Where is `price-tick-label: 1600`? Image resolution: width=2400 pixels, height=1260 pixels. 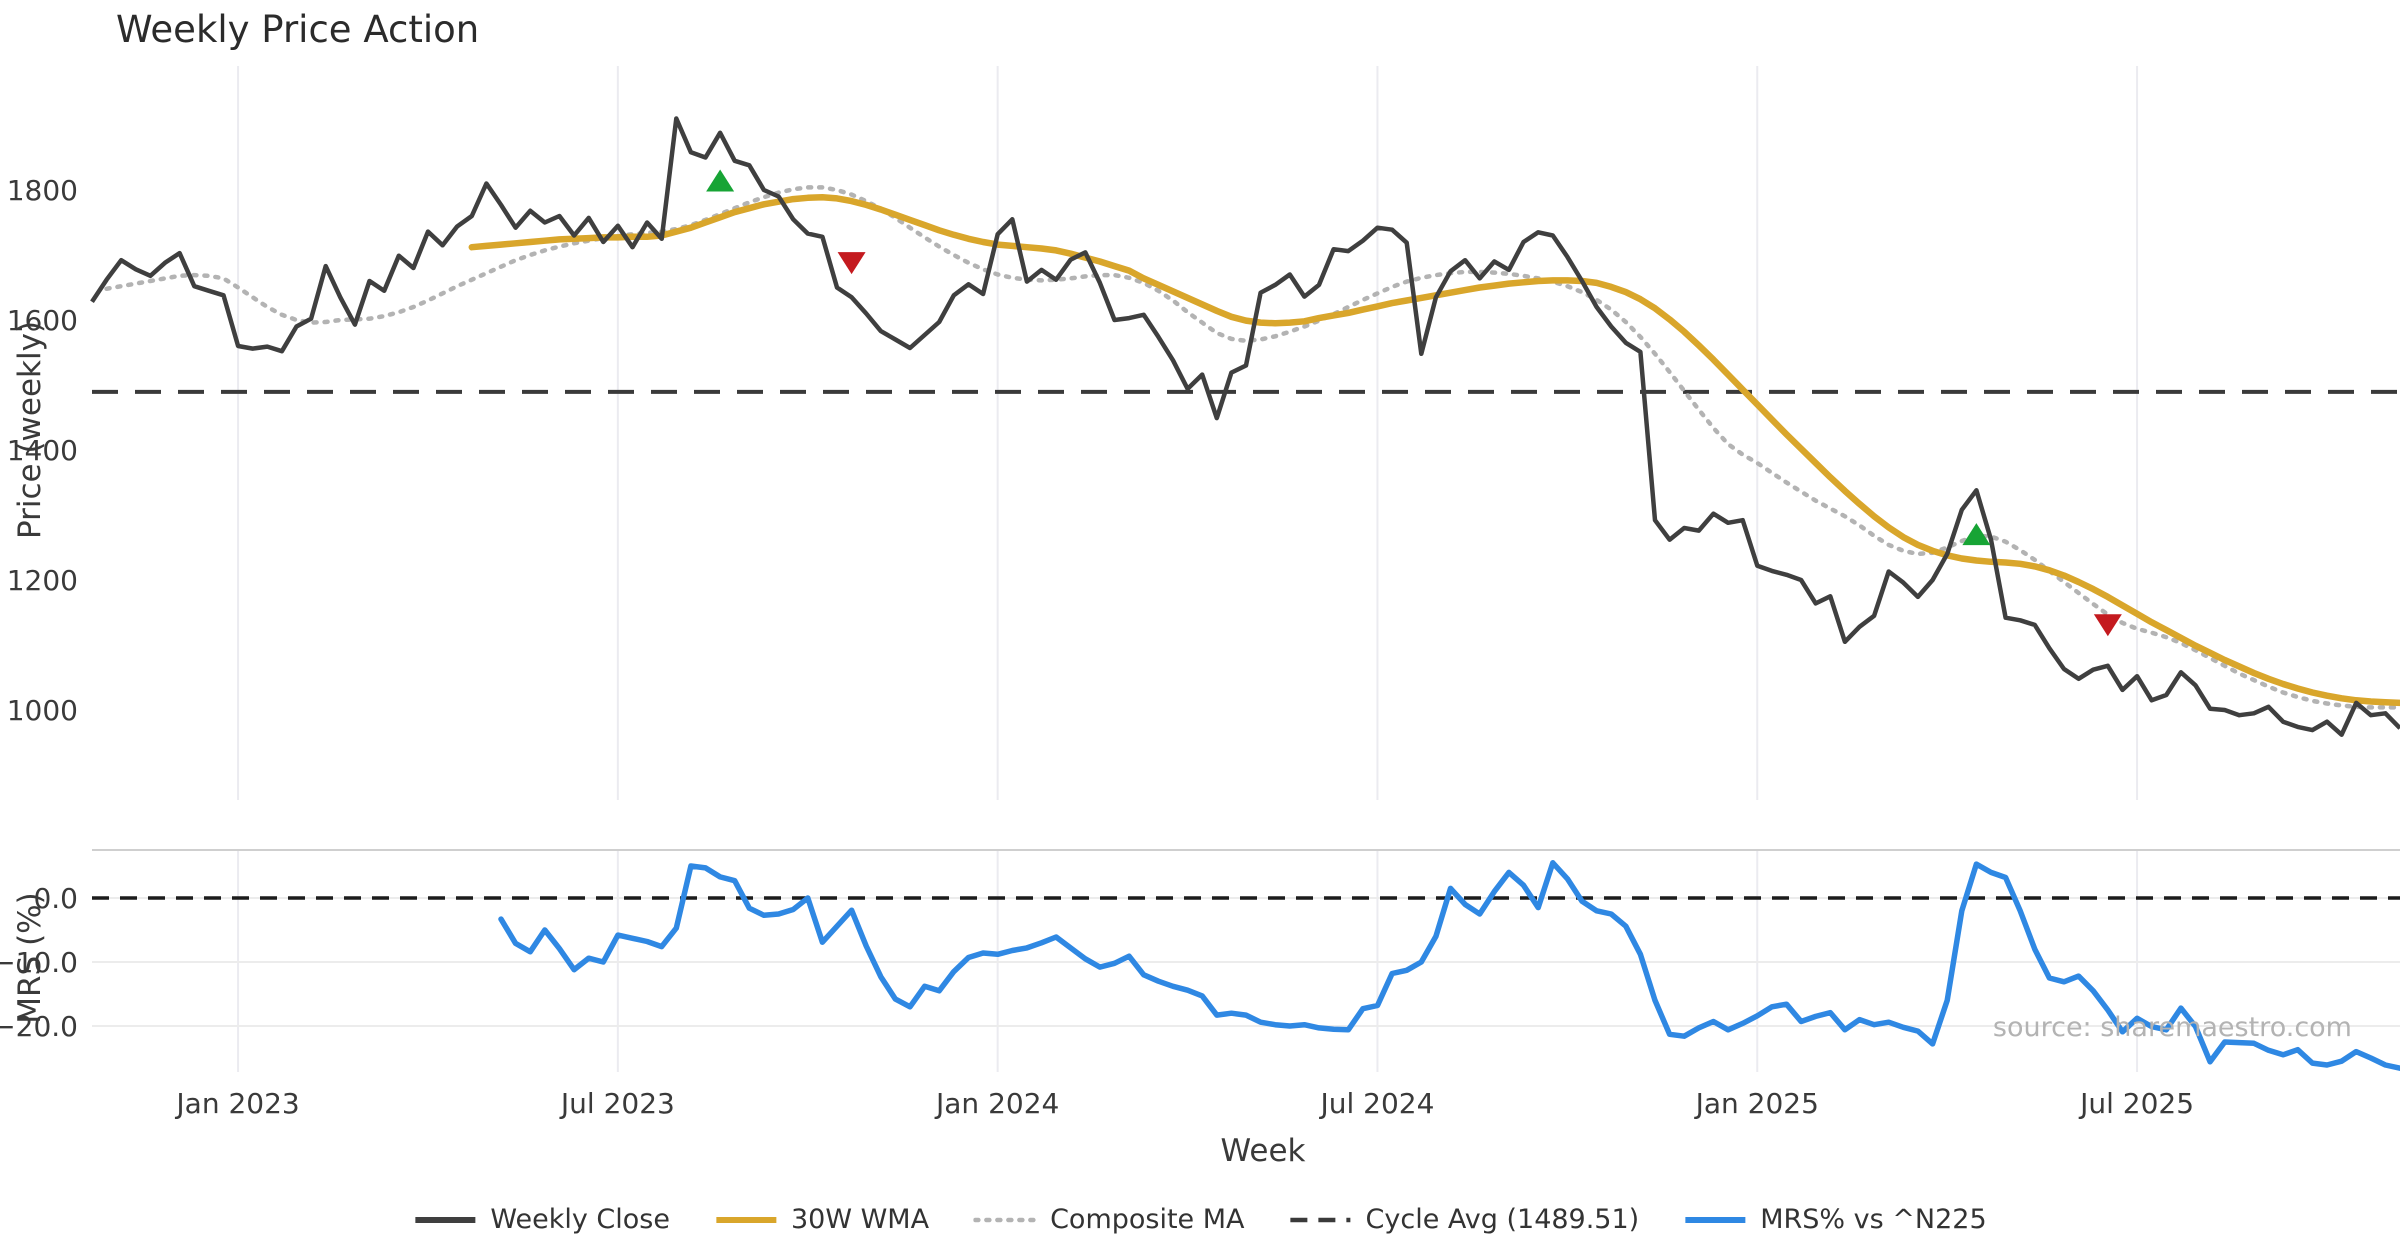 price-tick-label: 1600 is located at coordinates (42, 320).